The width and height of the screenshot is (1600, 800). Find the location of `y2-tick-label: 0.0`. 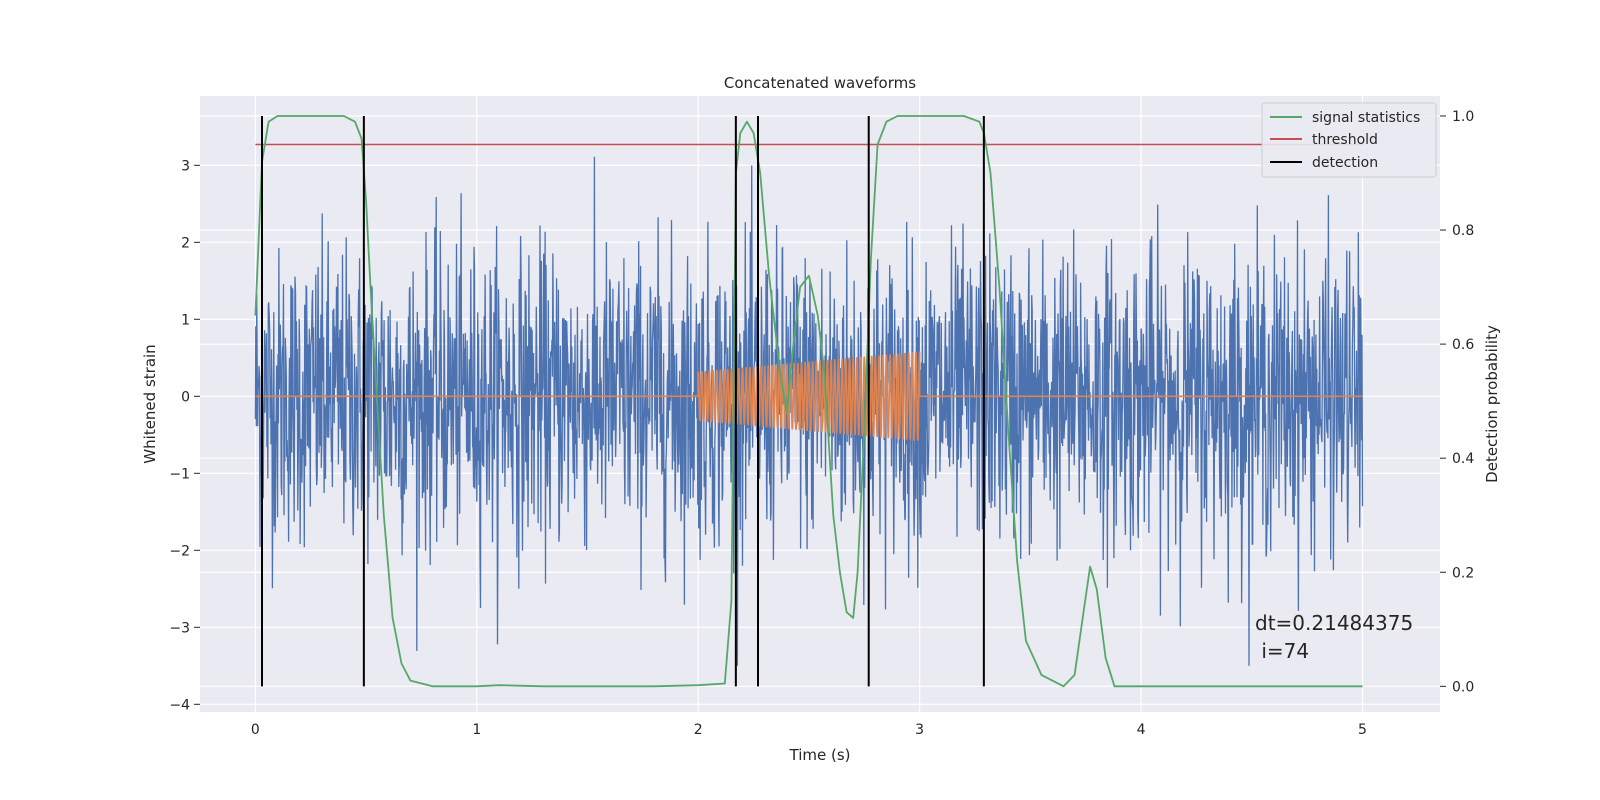

y2-tick-label: 0.0 is located at coordinates (1463, 687).